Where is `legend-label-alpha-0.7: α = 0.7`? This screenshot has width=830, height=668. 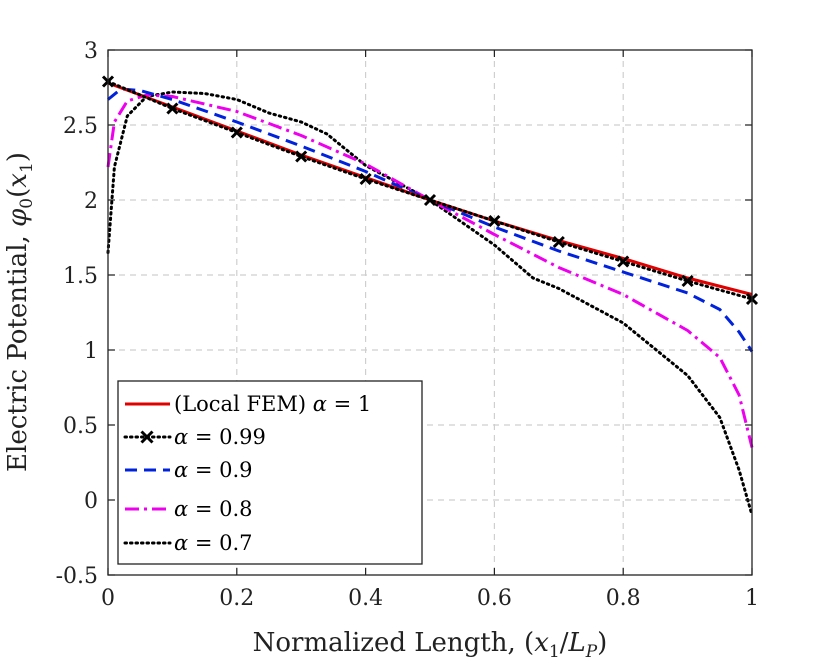
legend-label-alpha-0.7: α = 0.7 is located at coordinates (213, 543).